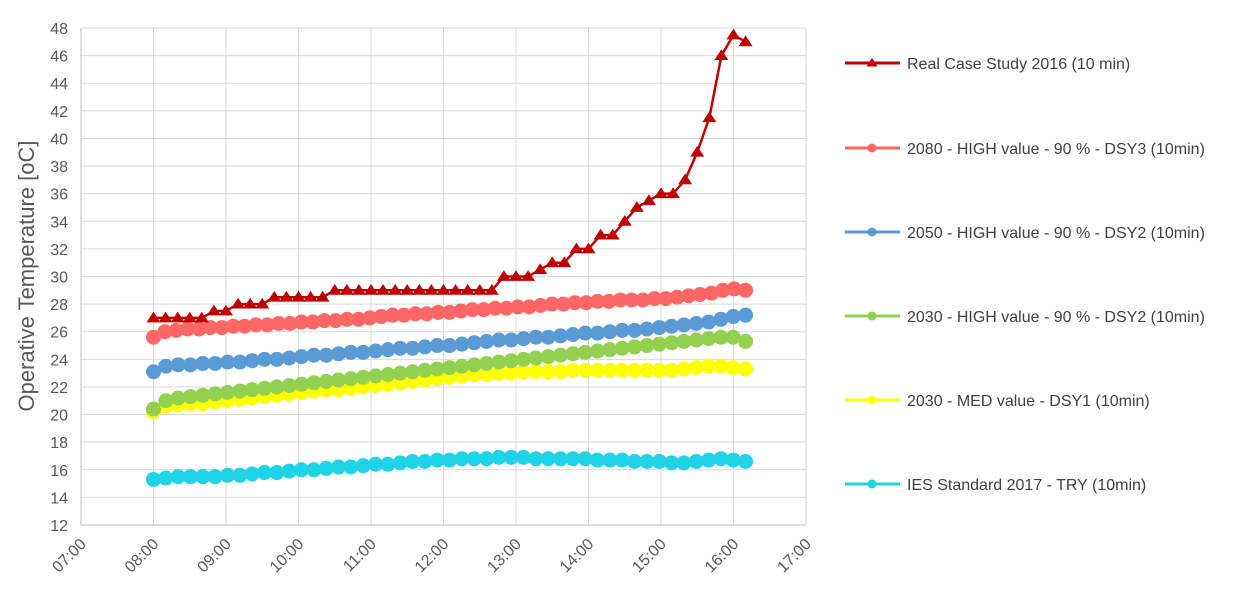  I want to click on x-tick-label: 17:00, so click(794, 556).